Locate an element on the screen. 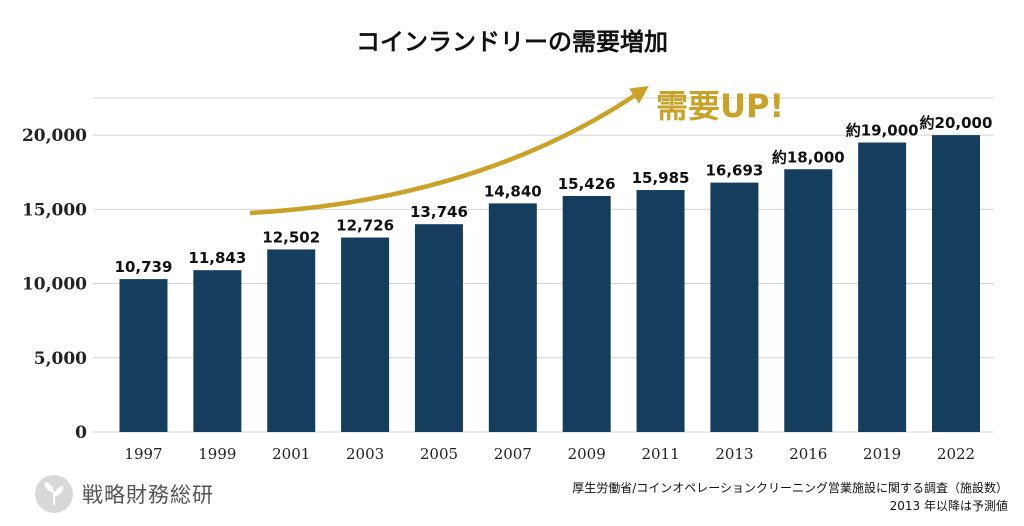 The width and height of the screenshot is (1024, 526). bar-2016 is located at coordinates (808, 300).